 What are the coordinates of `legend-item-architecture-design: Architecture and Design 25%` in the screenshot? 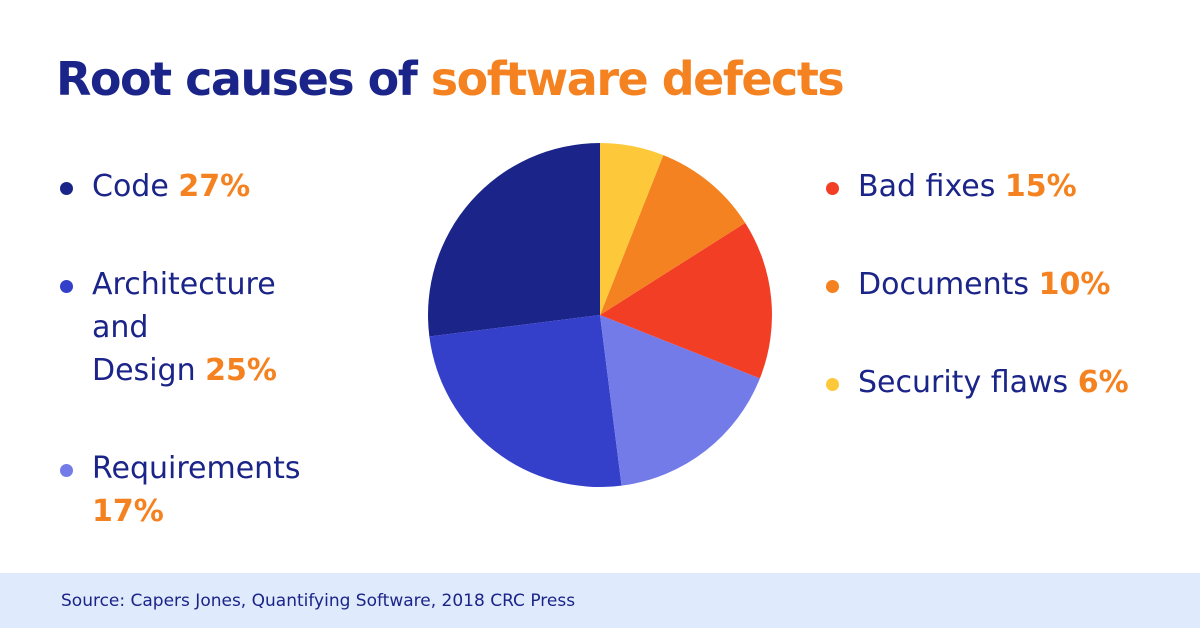 It's located at (168, 327).